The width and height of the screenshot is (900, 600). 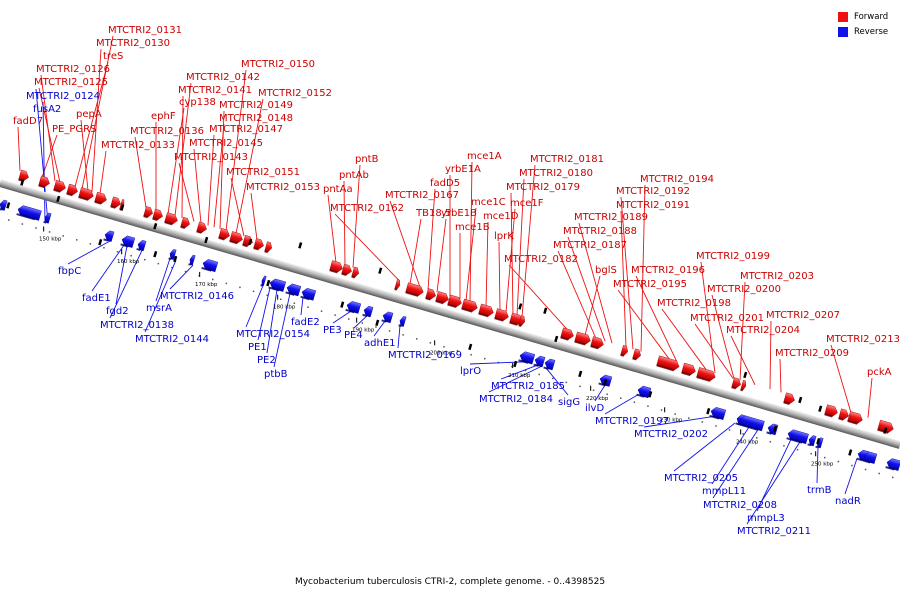 I want to click on legend-reverse-label: Reverse, so click(x=871, y=31).